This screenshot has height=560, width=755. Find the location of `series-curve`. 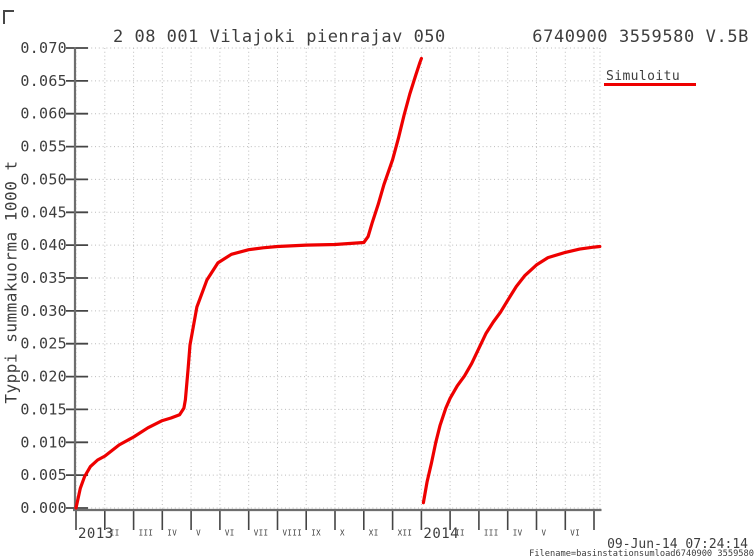

series-curve is located at coordinates (511, 374).